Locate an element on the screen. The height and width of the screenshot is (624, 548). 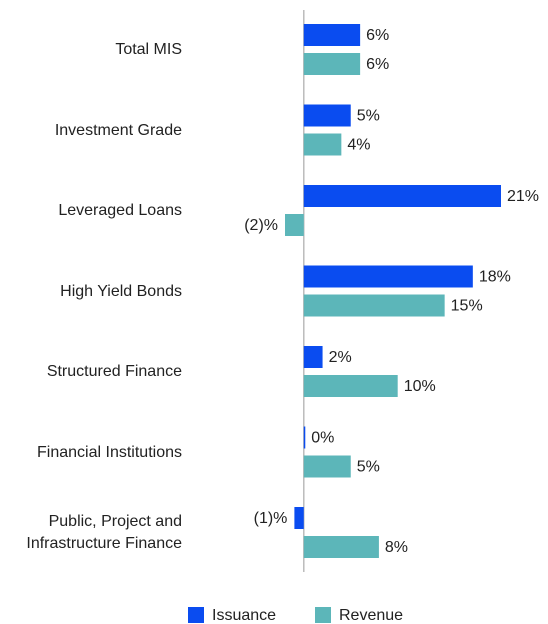
legend-label: Issuance is located at coordinates (244, 615).